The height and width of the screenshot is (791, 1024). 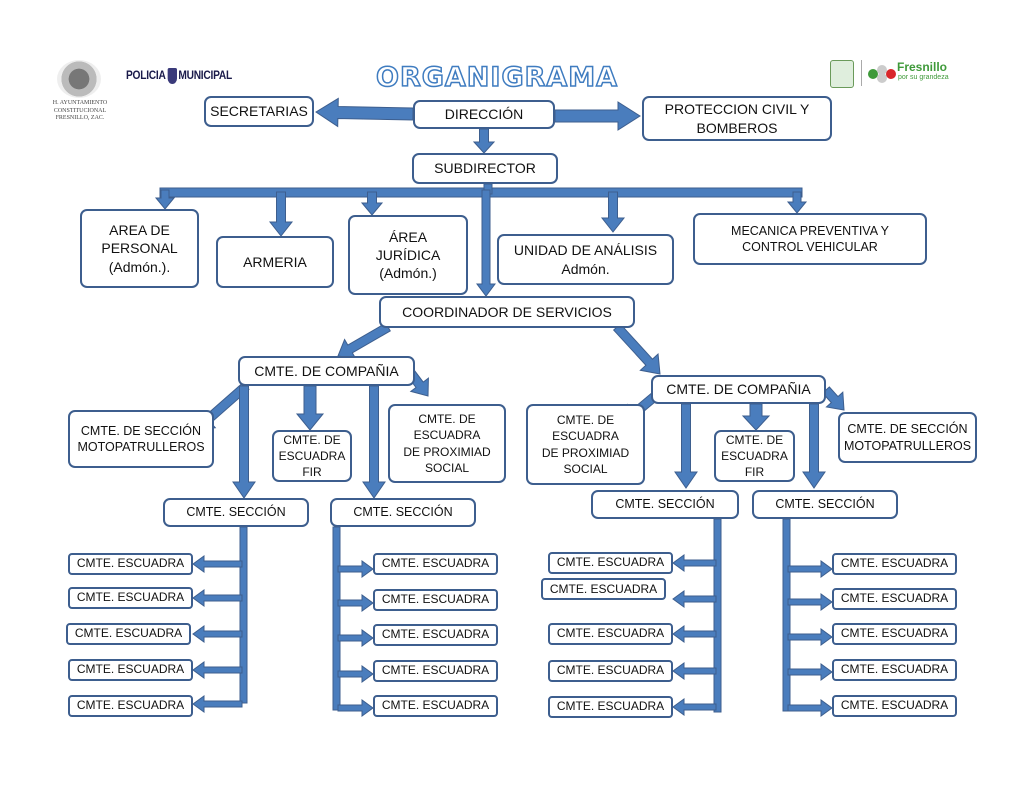 I want to click on arrow-to-right-fir, so click(x=756, y=417).